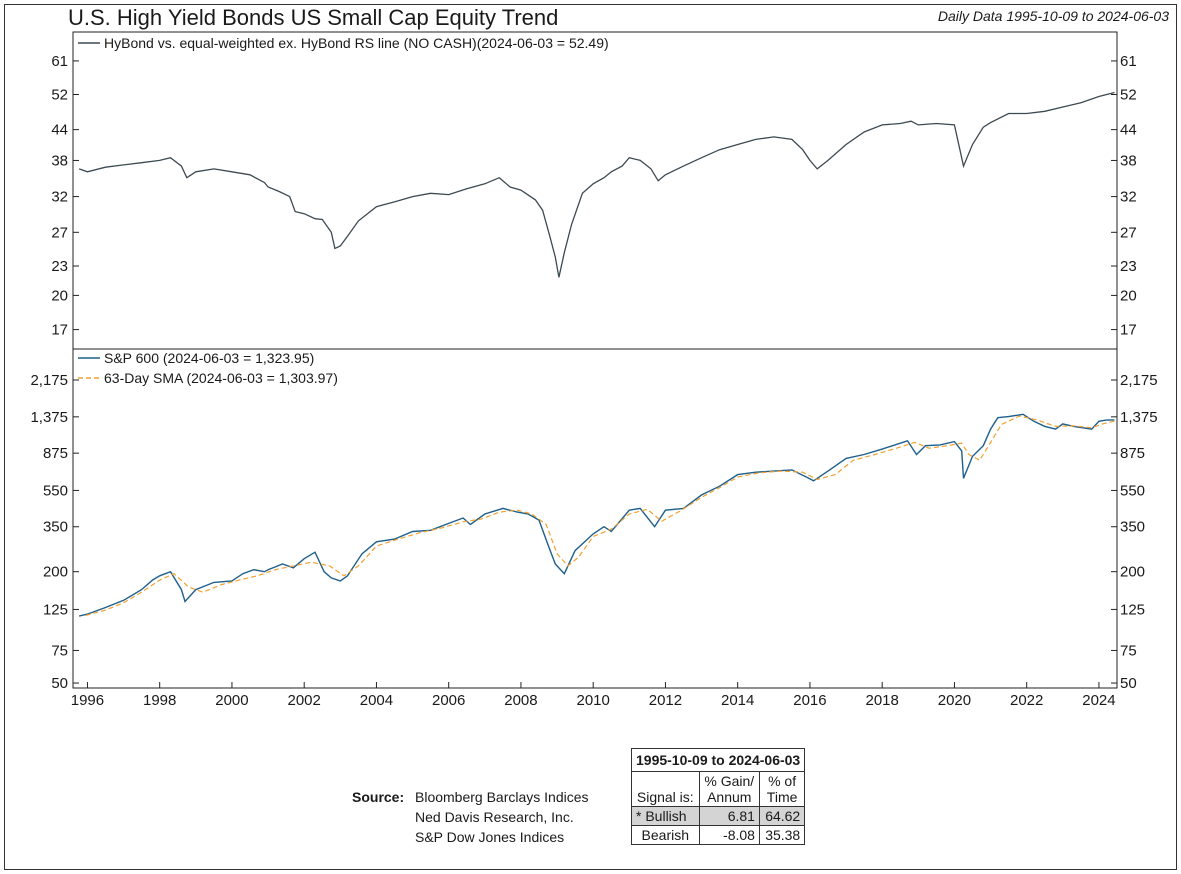  I want to click on time-cell: 35.38, so click(782, 835).